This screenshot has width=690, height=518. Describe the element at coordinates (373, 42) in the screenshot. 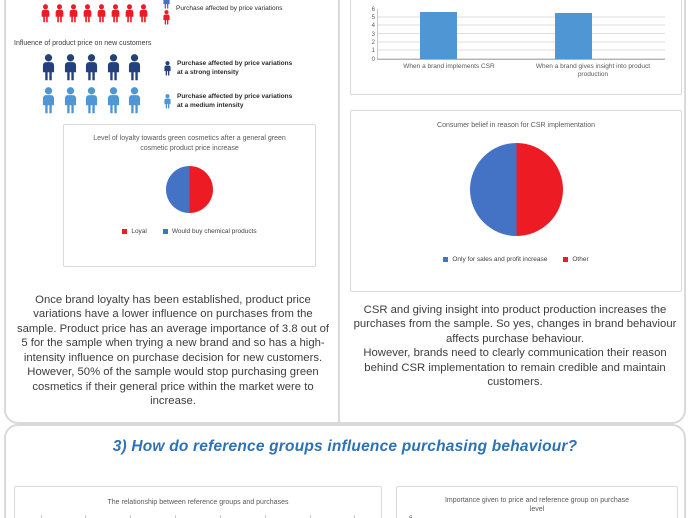

I see `y-axis-tick: 2` at that location.